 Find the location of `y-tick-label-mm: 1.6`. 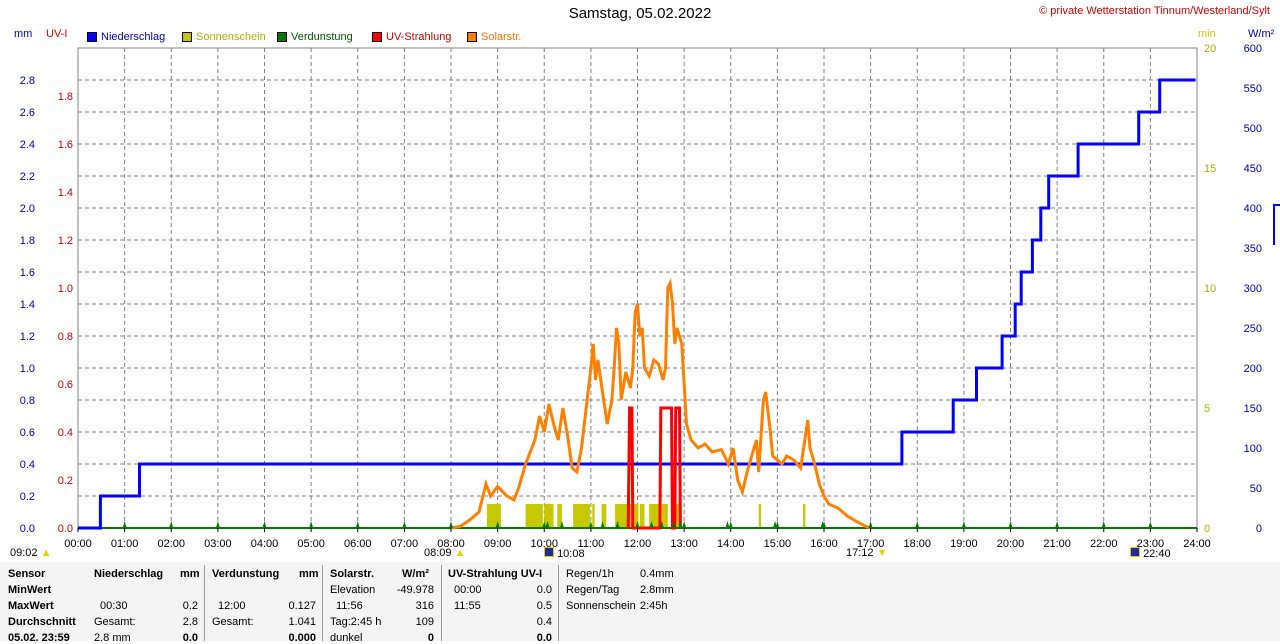

y-tick-label-mm: 1.6 is located at coordinates (27, 273).